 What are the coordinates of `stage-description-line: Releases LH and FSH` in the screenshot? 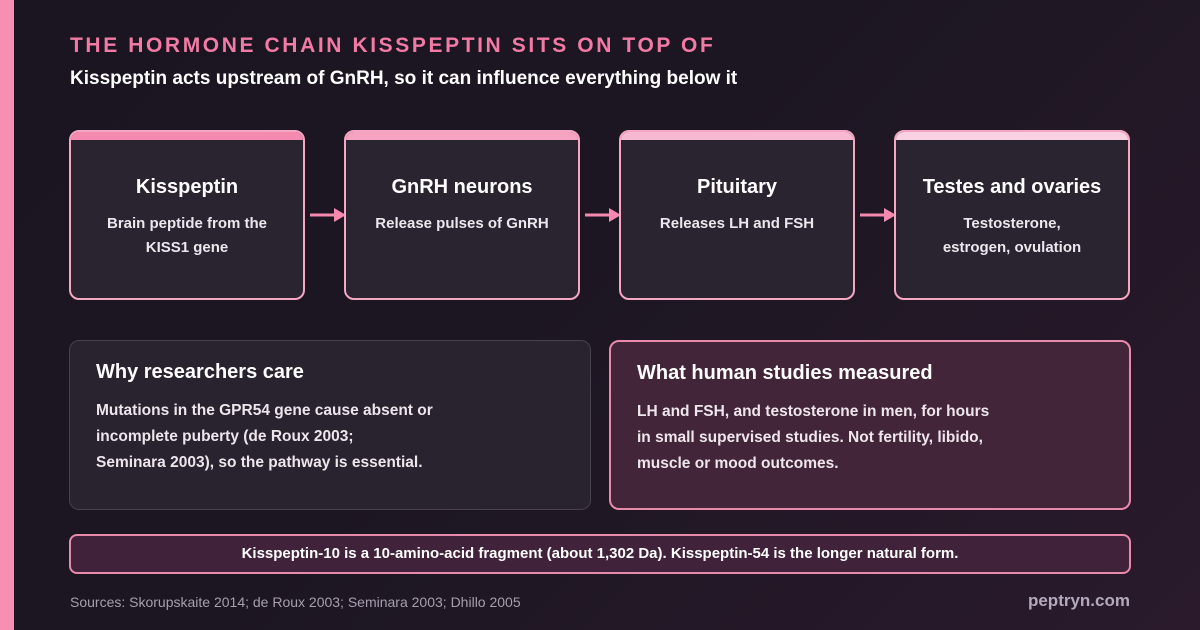 It's located at (737, 223).